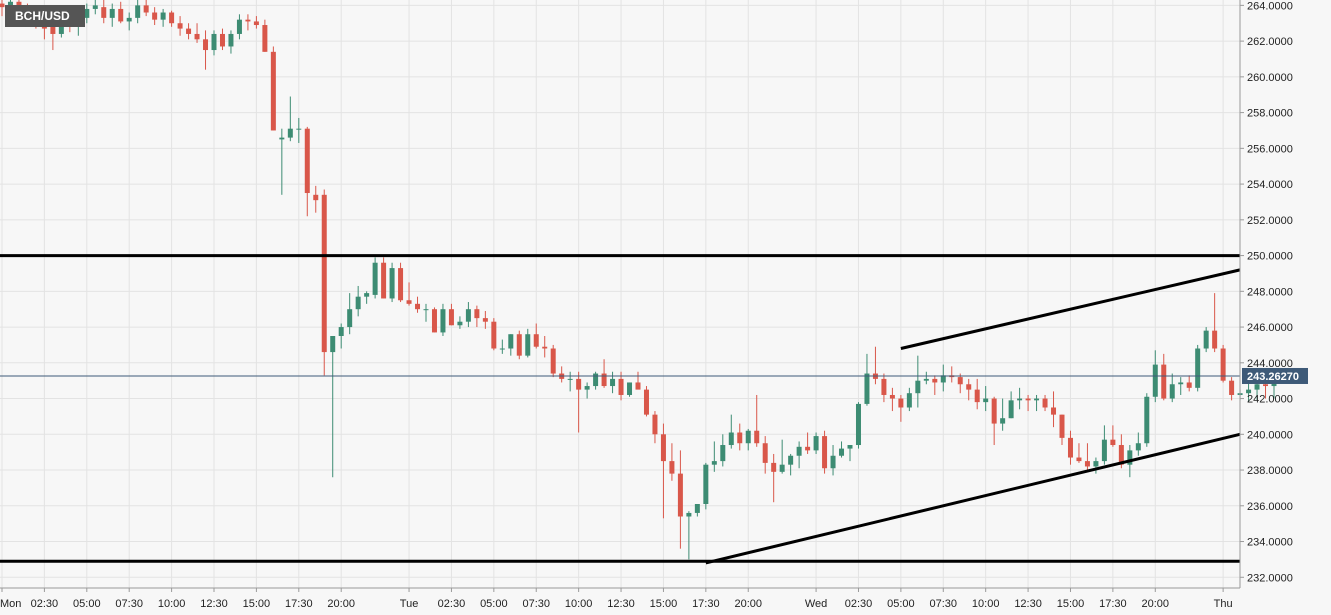 The image size is (1331, 615). Describe the element at coordinates (1270, 42) in the screenshot. I see `y-tick-label: 262.0000` at that location.